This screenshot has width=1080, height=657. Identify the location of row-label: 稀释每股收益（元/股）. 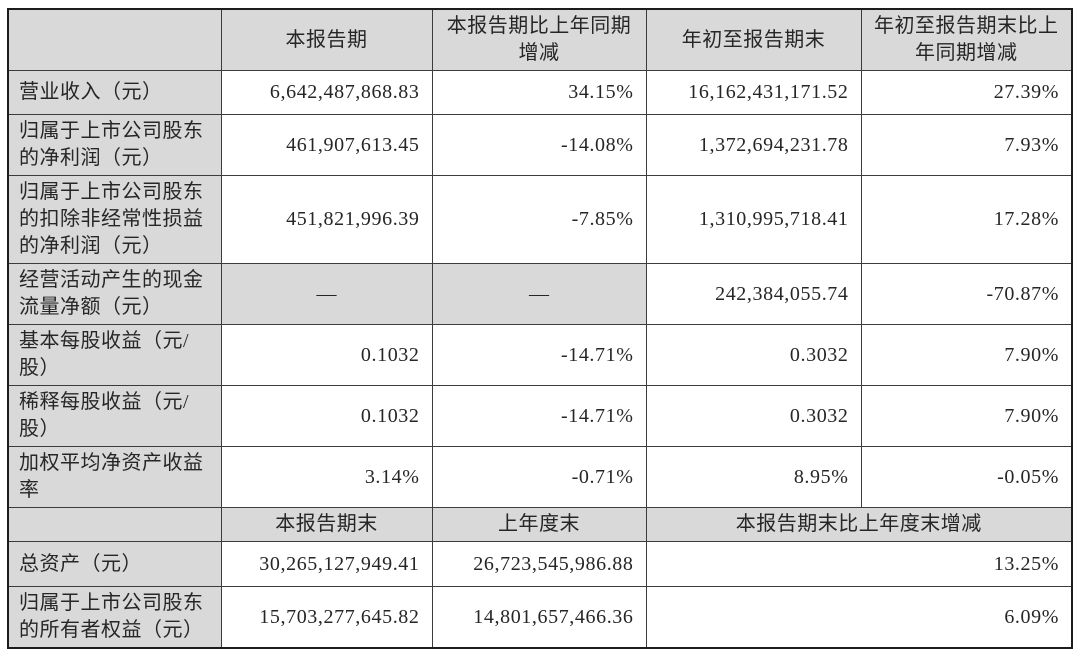
(114, 416).